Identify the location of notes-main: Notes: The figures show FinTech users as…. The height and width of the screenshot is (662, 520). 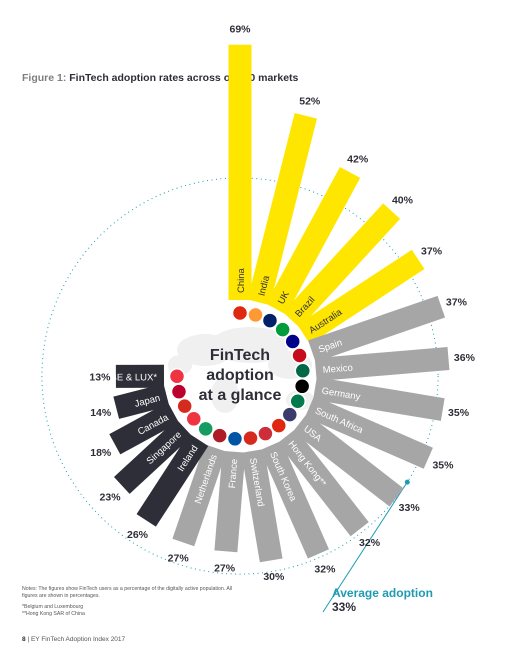
(127, 592).